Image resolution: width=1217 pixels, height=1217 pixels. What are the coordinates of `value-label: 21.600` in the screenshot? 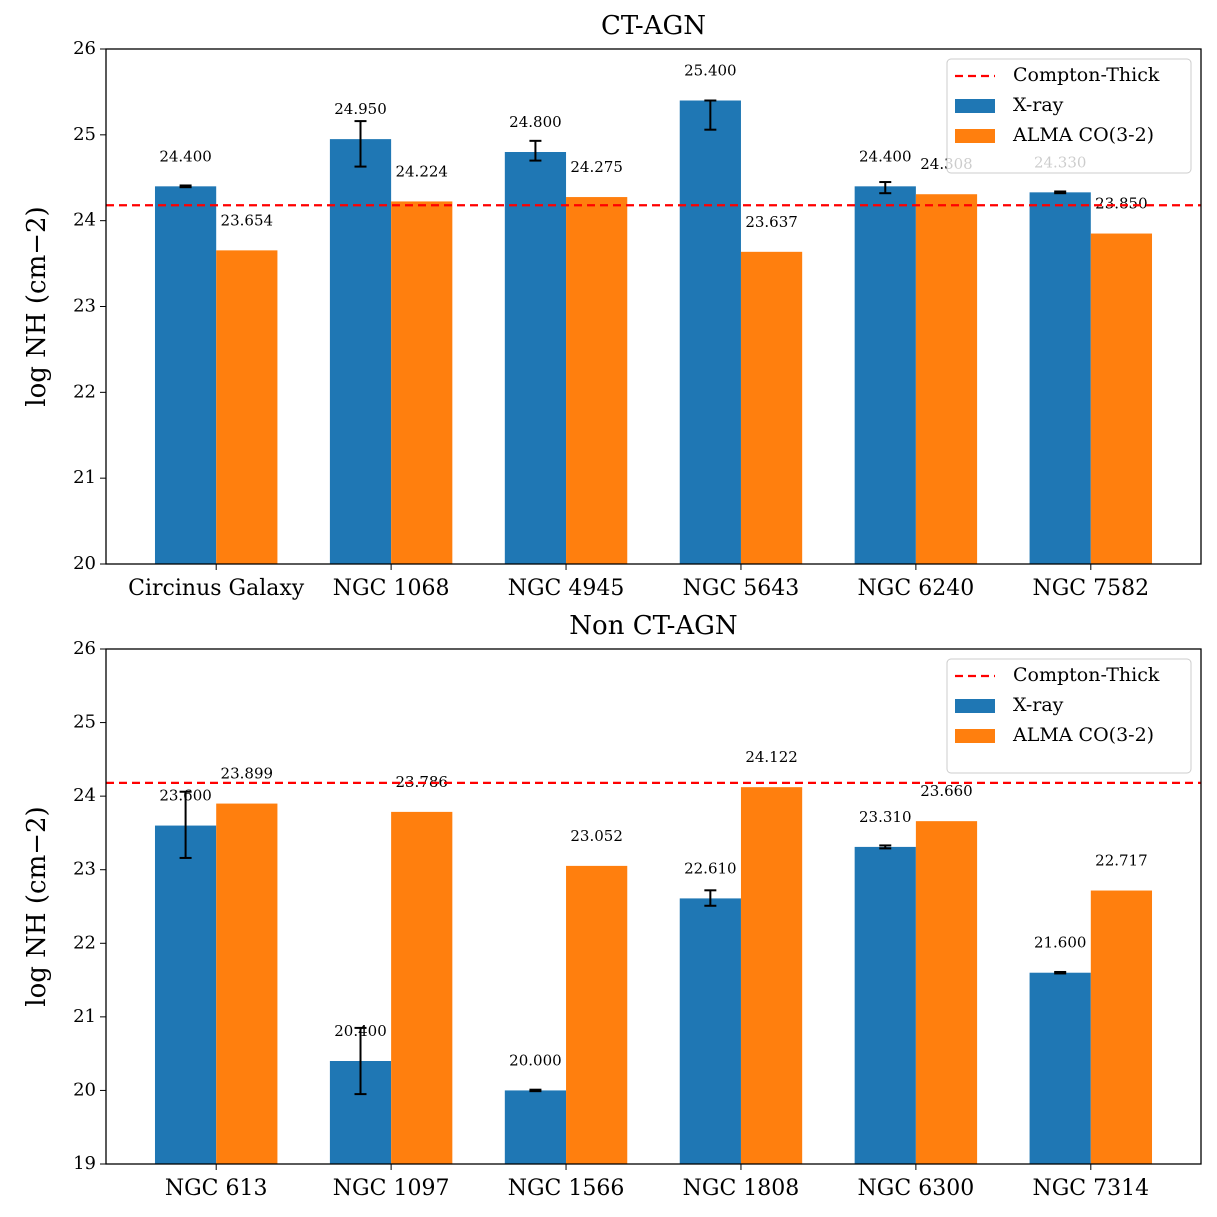 It's located at (1060, 943).